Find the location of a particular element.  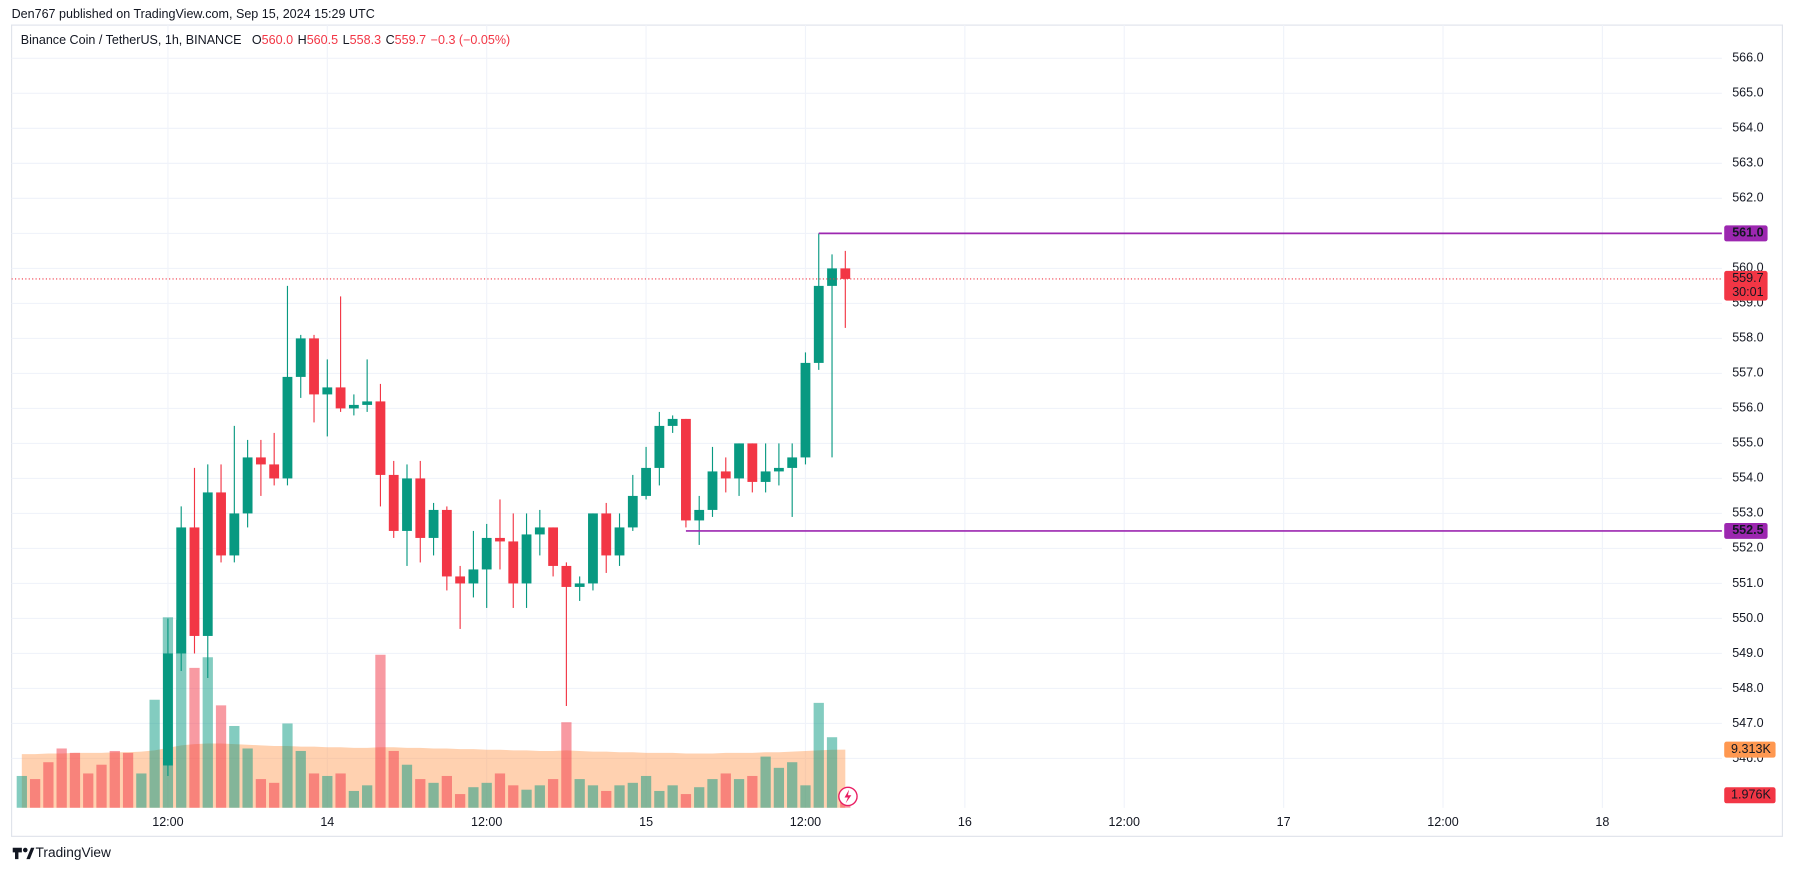

volume-ma-area is located at coordinates (433, 775).